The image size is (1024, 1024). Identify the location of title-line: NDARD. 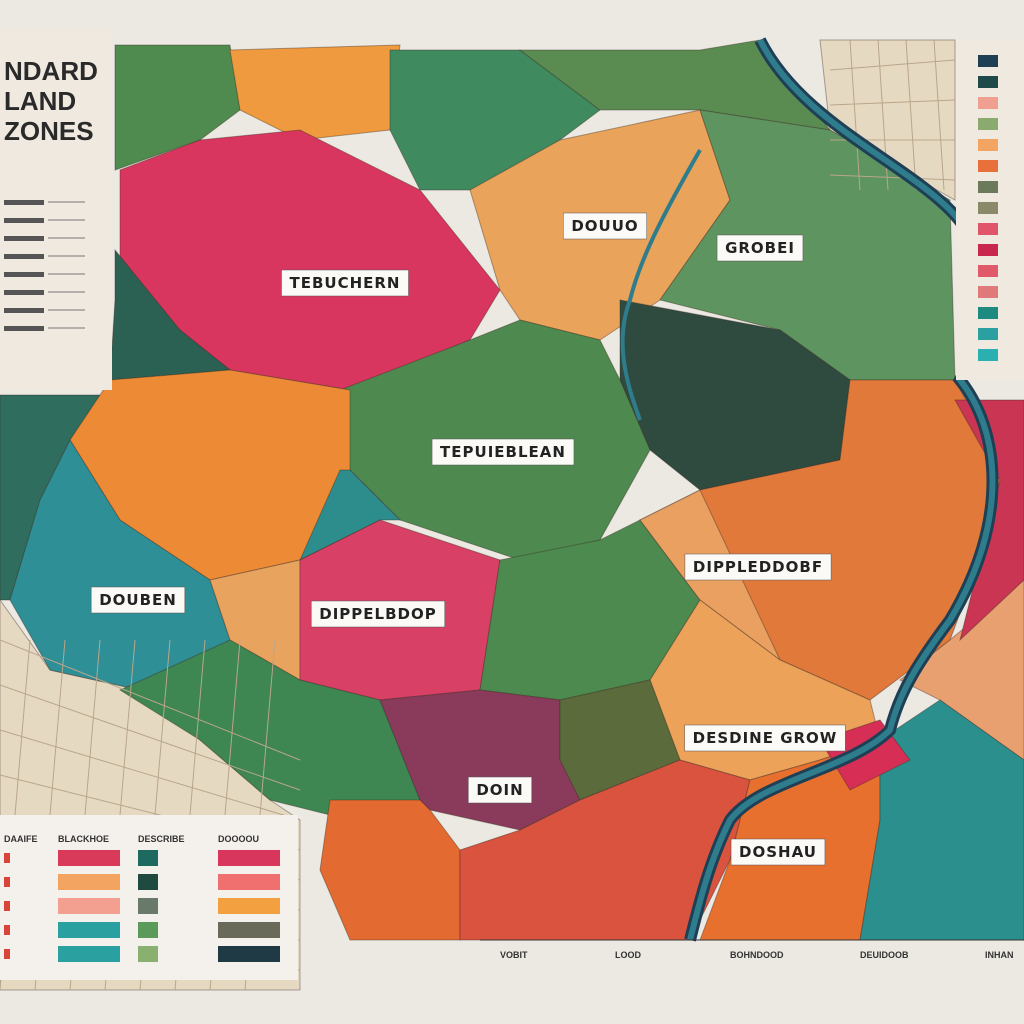
(51, 71).